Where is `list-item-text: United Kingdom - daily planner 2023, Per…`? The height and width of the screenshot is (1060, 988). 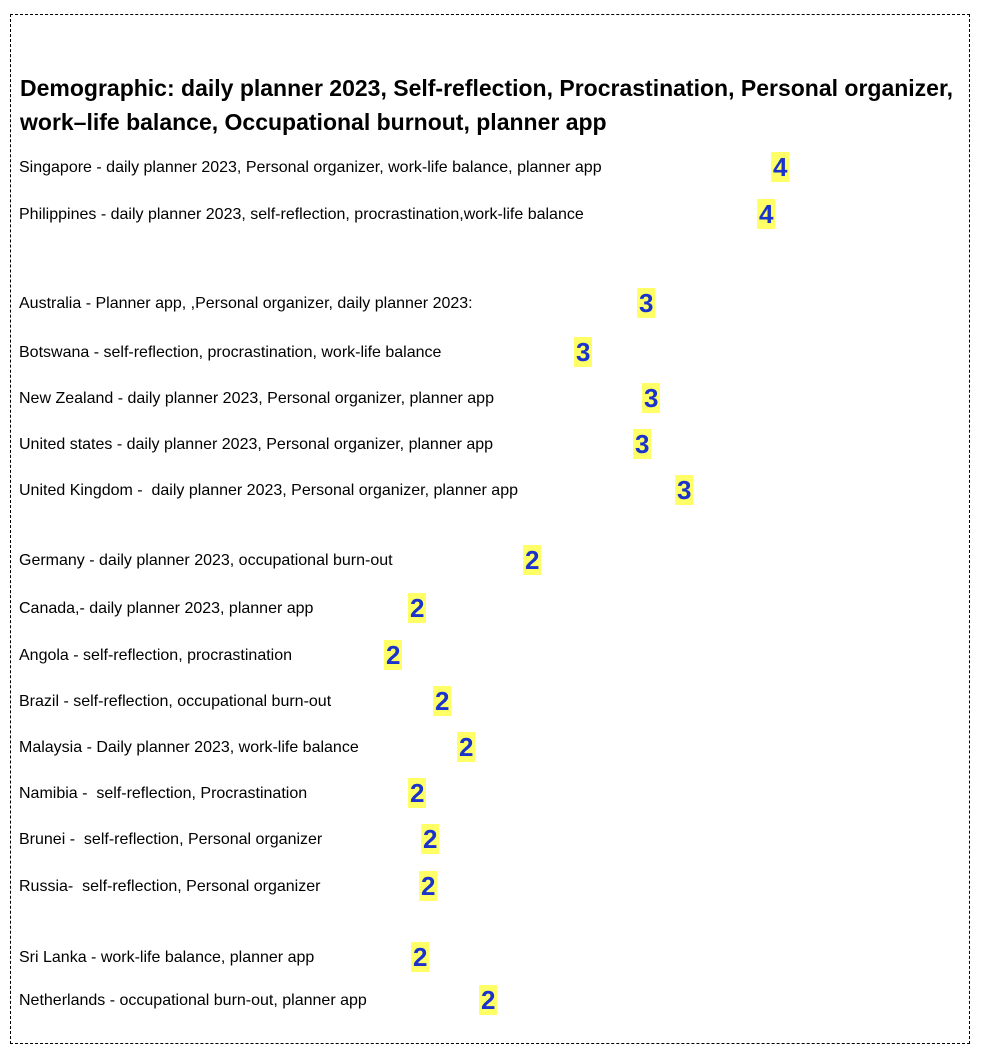 list-item-text: United Kingdom - daily planner 2023, Per… is located at coordinates (268, 490).